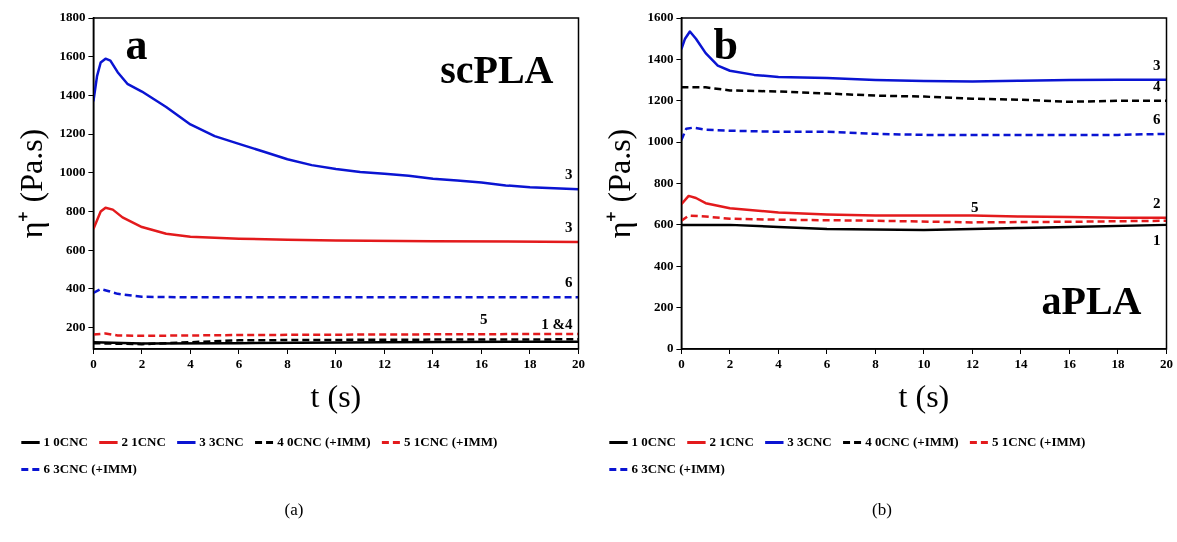 This screenshot has height=542, width=1177. Describe the element at coordinates (882, 510) in the screenshot. I see `text: (b)` at that location.